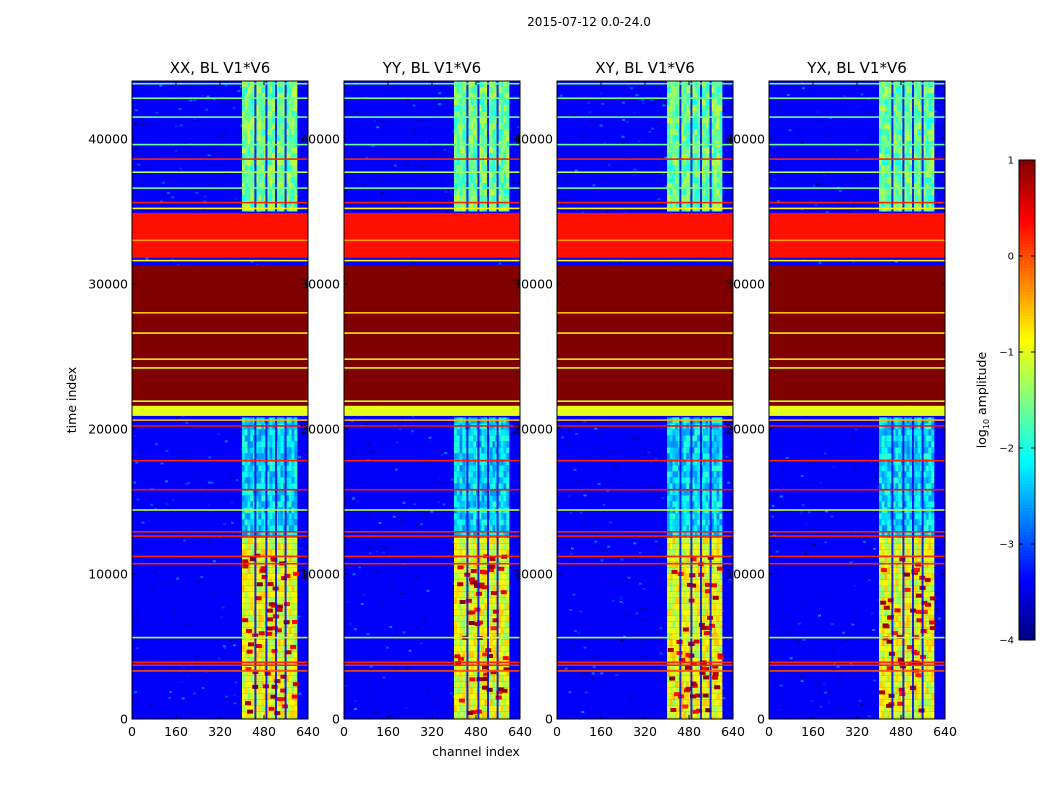  What do you see at coordinates (589, 22) in the screenshot?
I see `figure-suptitle: 2015-07-12 0.0-24.0` at bounding box center [589, 22].